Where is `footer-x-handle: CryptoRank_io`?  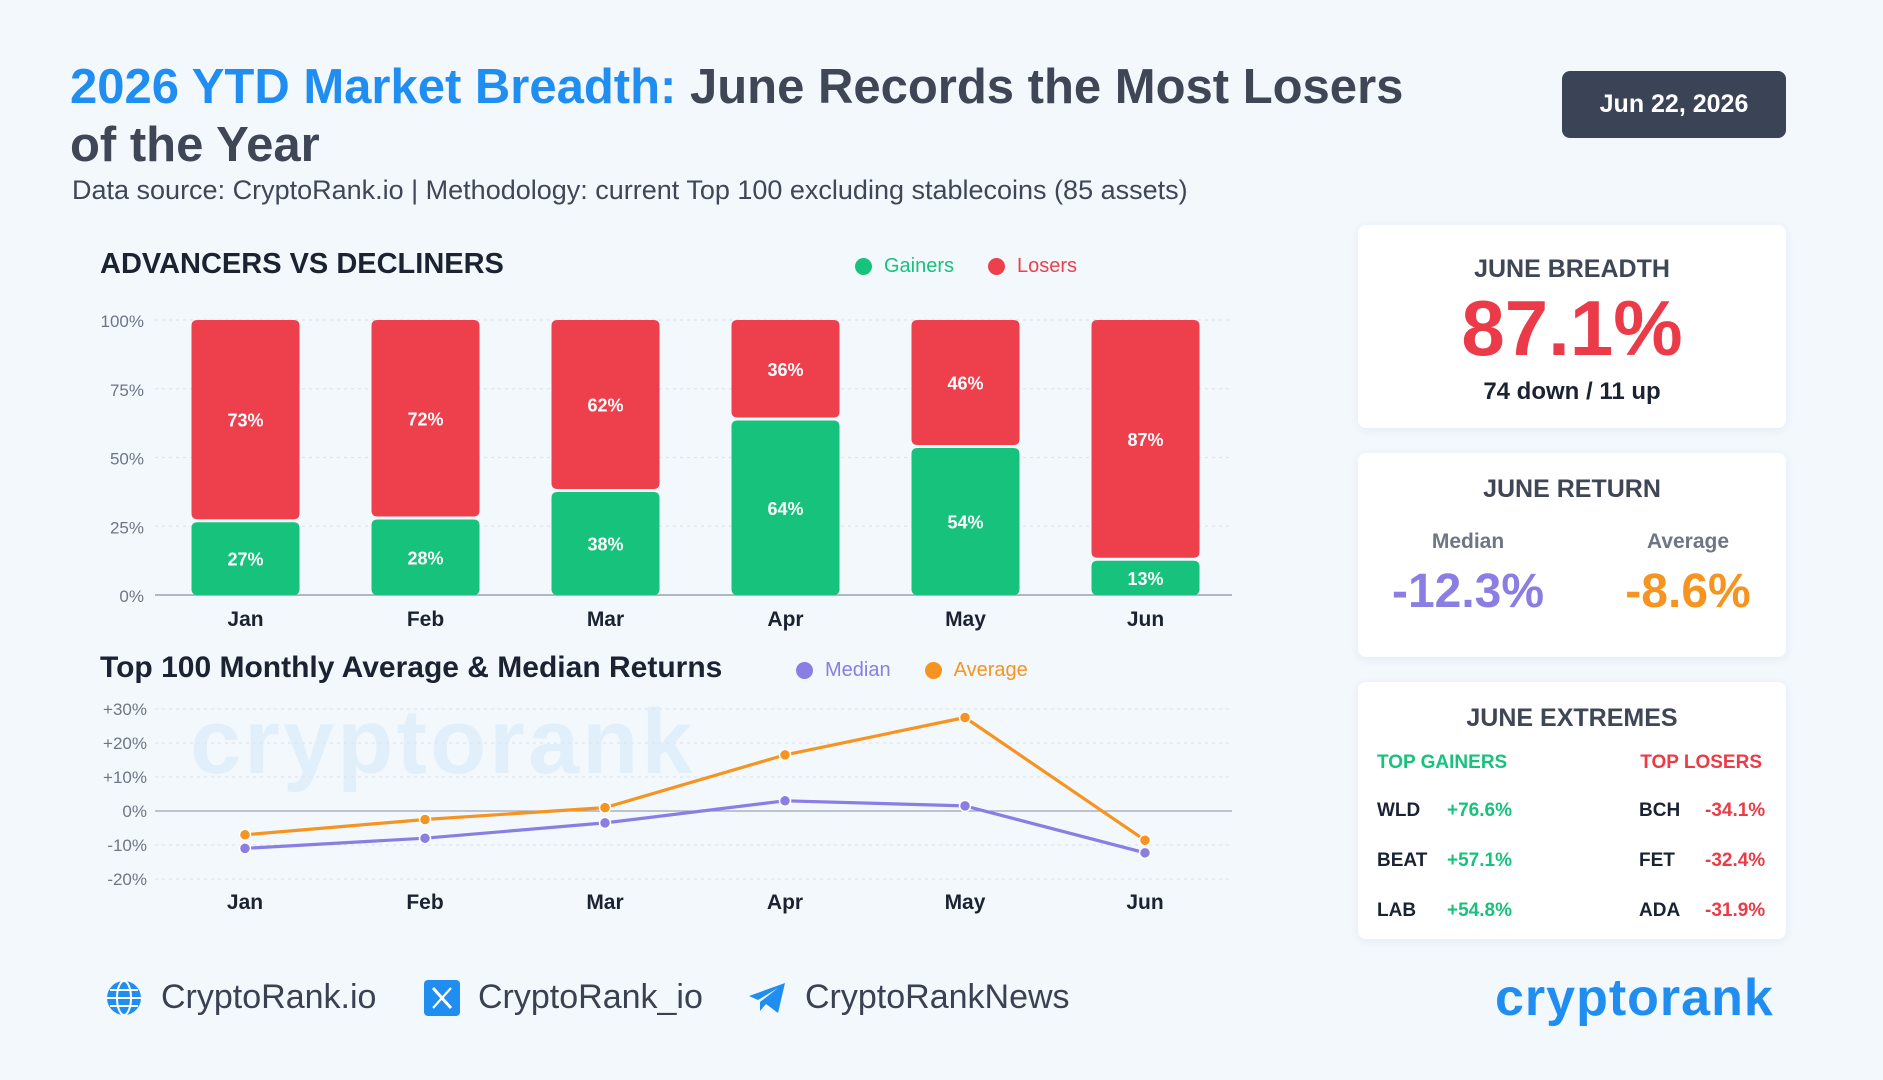
footer-x-handle: CryptoRank_io is located at coordinates (563, 997).